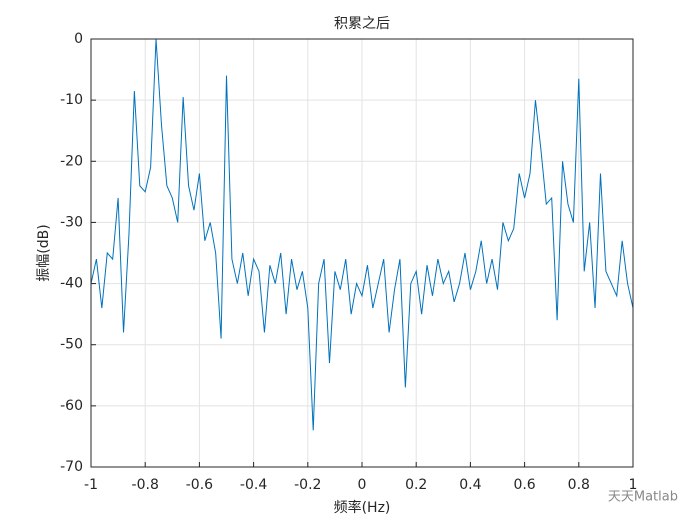 This screenshot has height=525, width=700. What do you see at coordinates (416, 485) in the screenshot?
I see `x-tick-label: 0.2` at bounding box center [416, 485].